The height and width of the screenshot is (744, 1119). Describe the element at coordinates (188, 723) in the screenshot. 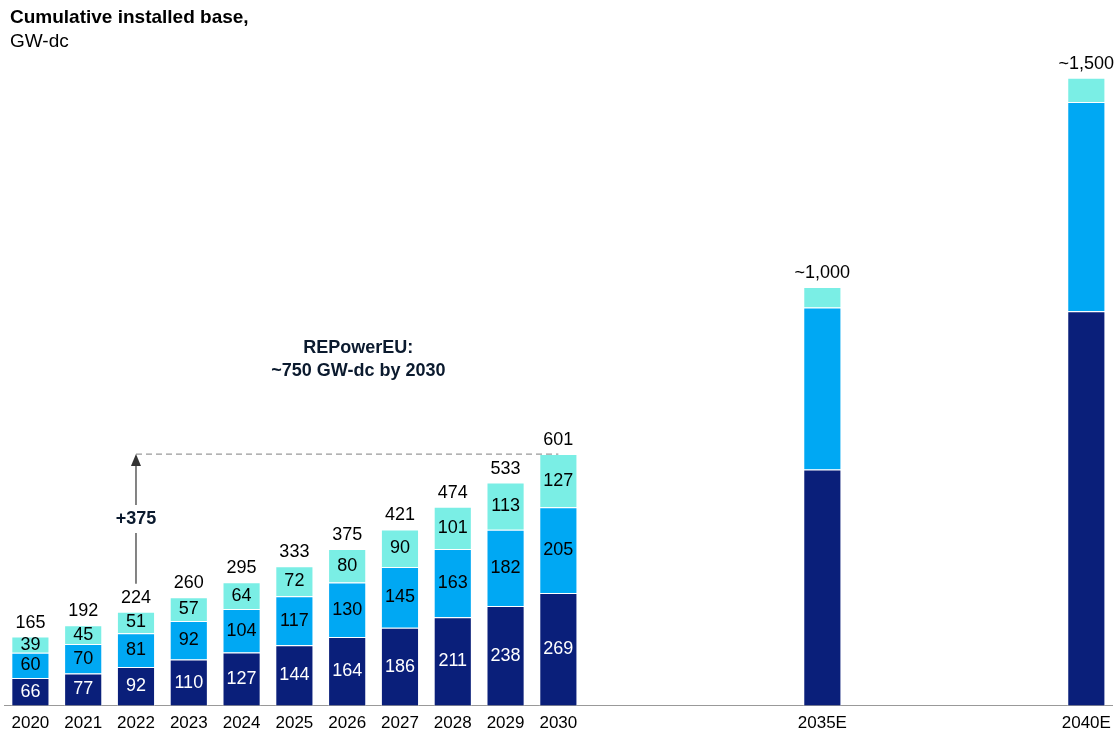

I see `x-tick-label: 2023` at that location.